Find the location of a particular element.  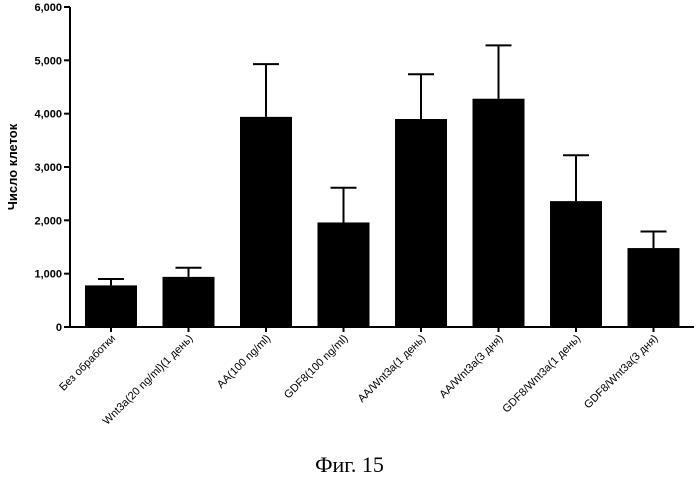

x-category-label: GDF8(100 ng/ml) is located at coordinates (316, 367).